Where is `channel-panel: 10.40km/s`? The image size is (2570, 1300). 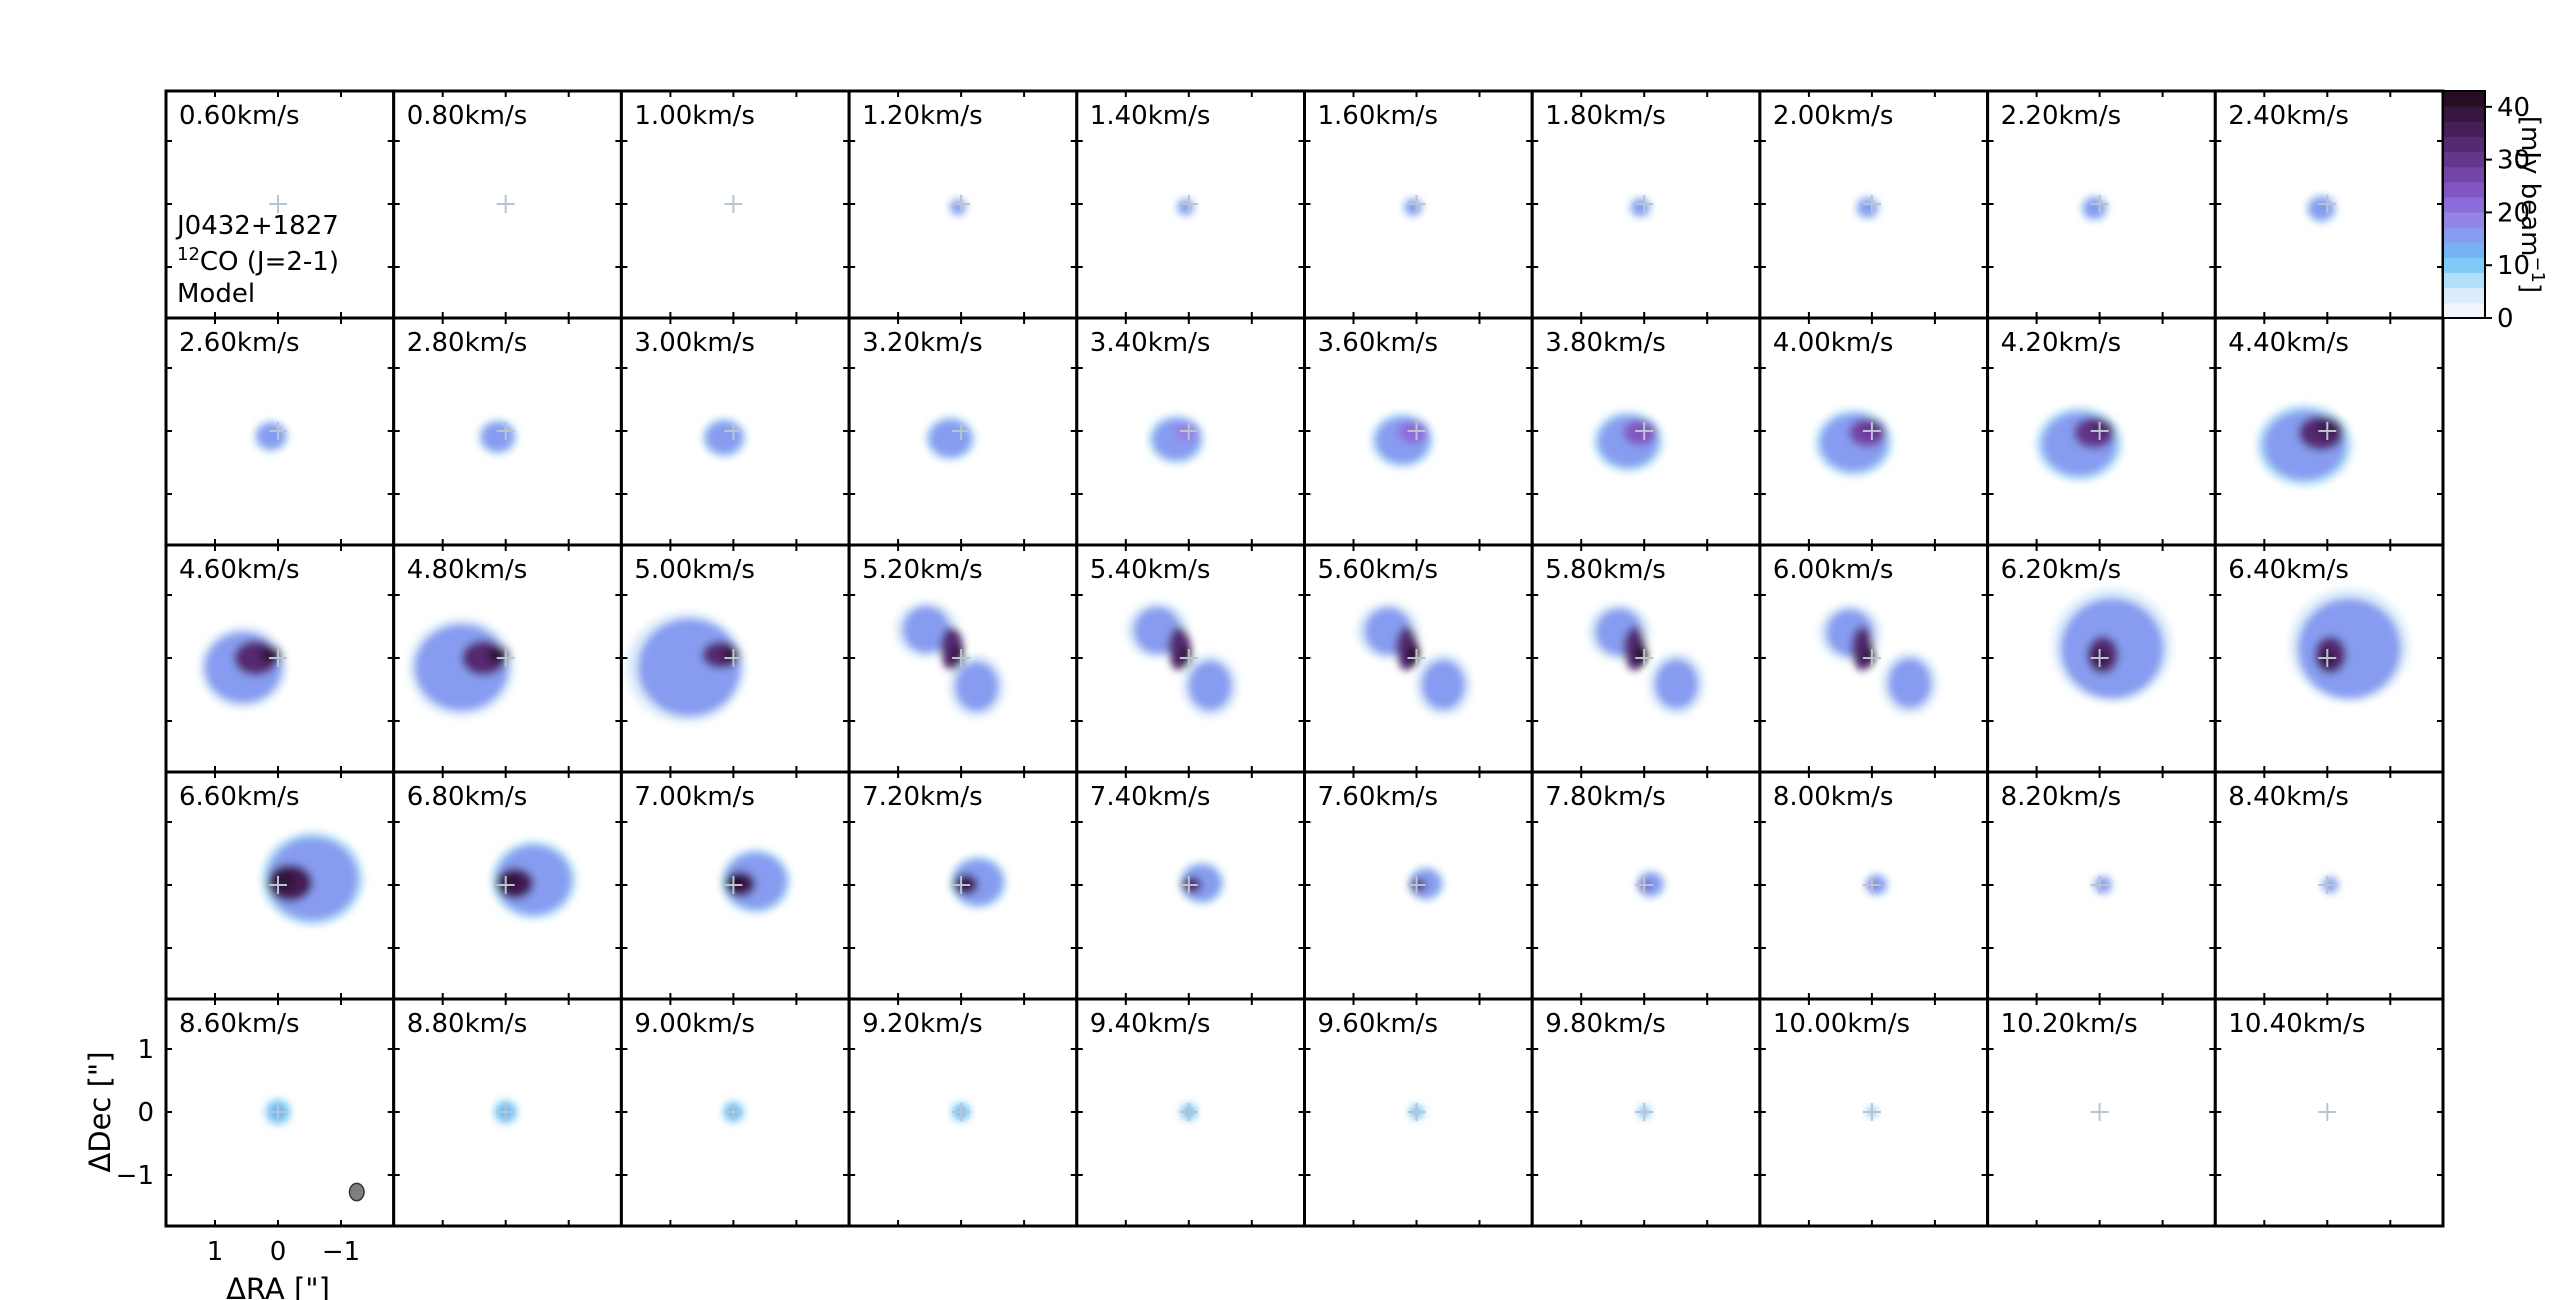 channel-panel: 10.40km/s is located at coordinates (2329, 1112).